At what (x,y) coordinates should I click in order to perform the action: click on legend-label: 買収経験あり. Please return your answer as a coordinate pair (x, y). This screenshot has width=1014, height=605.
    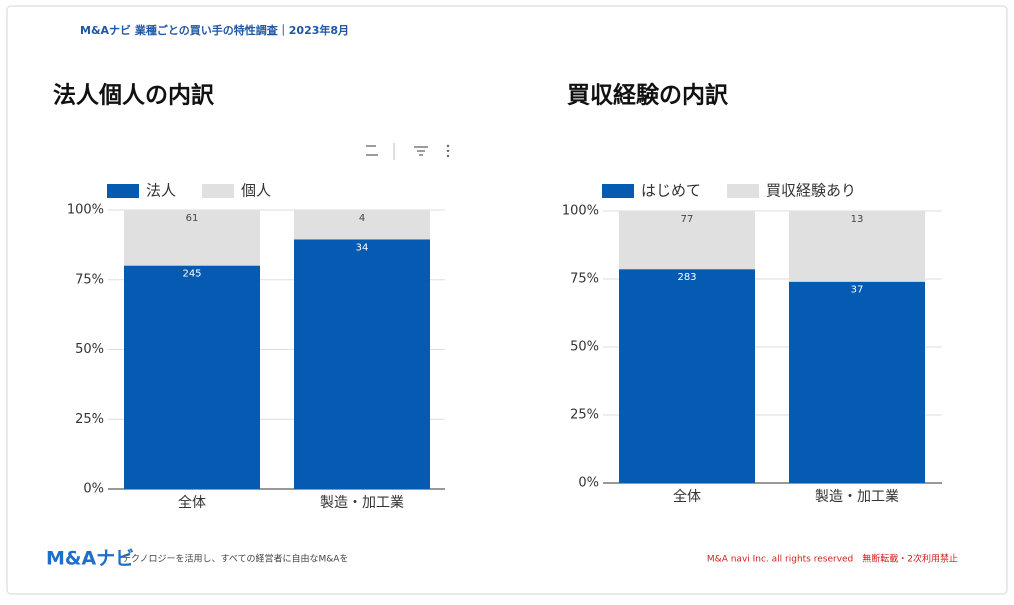
    Looking at the image, I should click on (811, 191).